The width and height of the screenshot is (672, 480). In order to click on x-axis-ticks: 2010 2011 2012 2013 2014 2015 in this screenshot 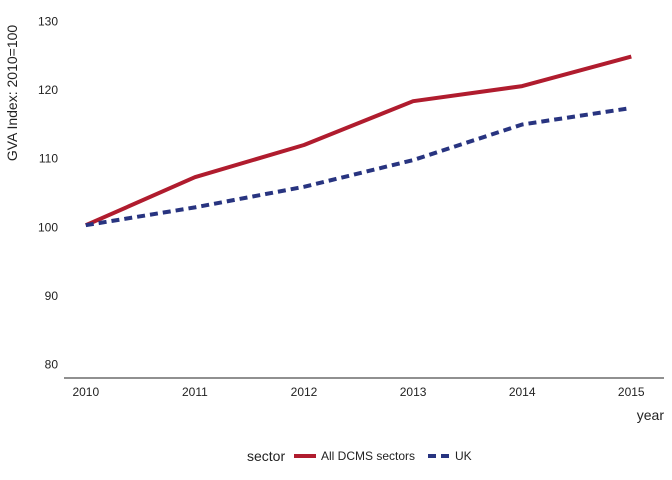, I will do `click(358, 392)`.